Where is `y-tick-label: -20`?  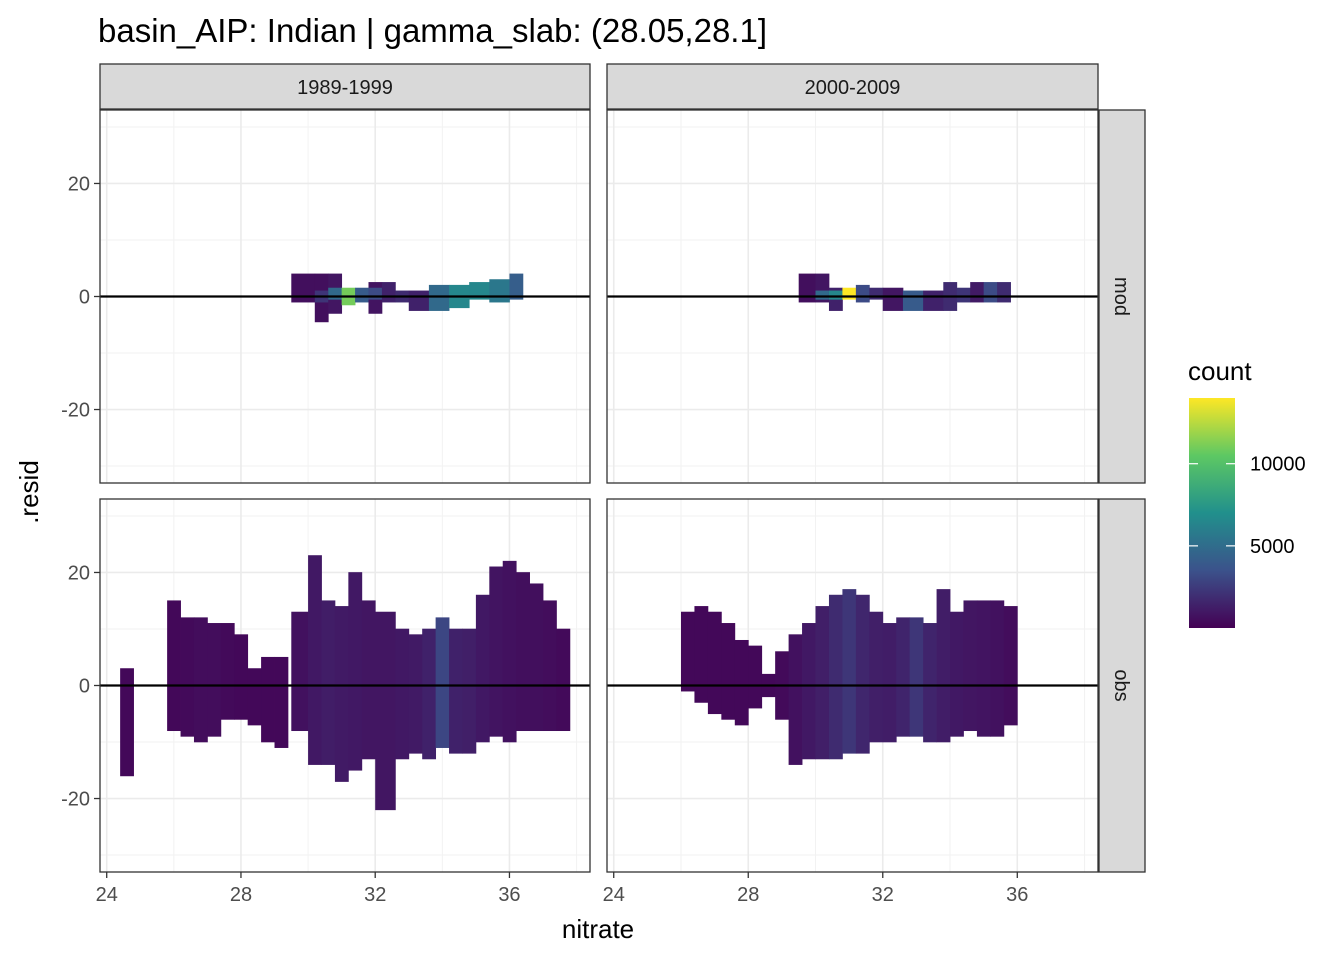
y-tick-label: -20 is located at coordinates (75, 800).